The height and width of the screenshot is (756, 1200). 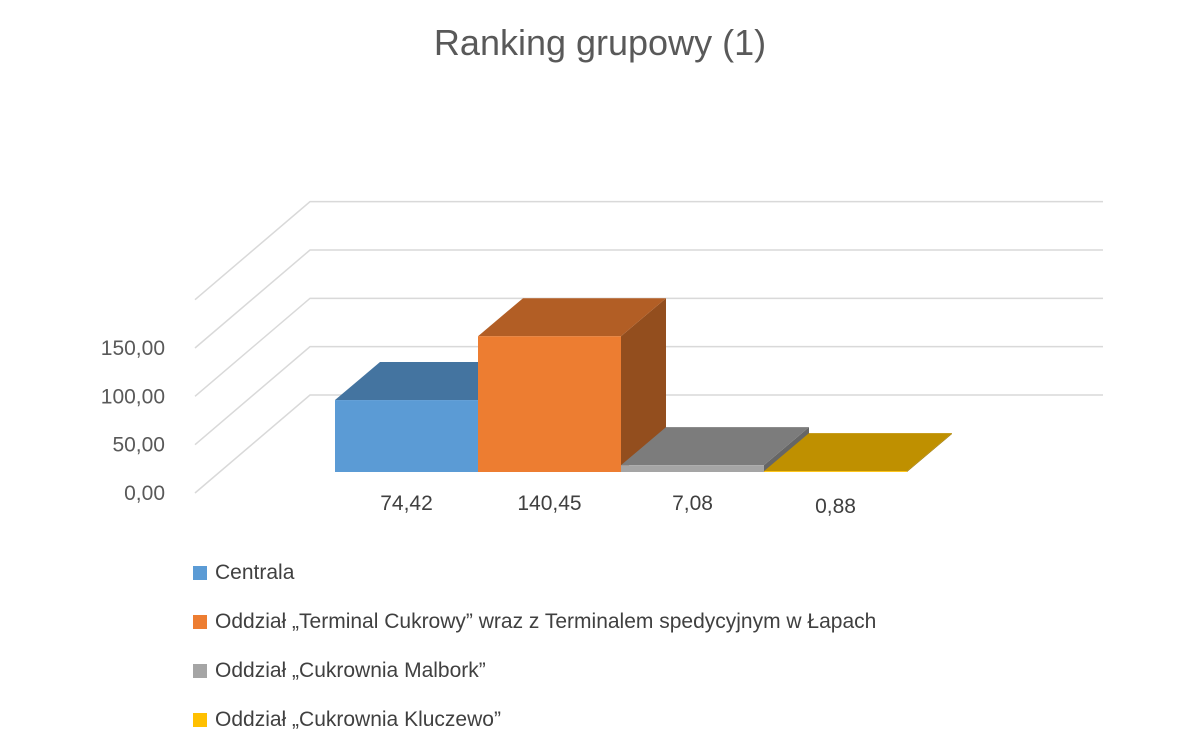 I want to click on y-tick-label: 150,00, so click(x=133, y=348).